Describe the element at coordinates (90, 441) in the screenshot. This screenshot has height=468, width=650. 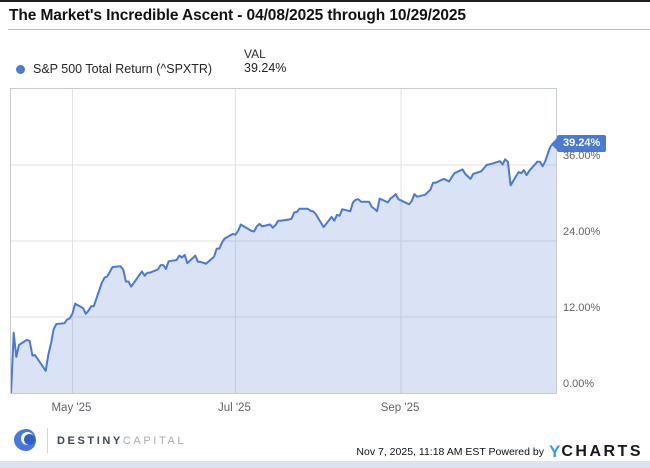
I see `brand-name-bold: DESTINY` at that location.